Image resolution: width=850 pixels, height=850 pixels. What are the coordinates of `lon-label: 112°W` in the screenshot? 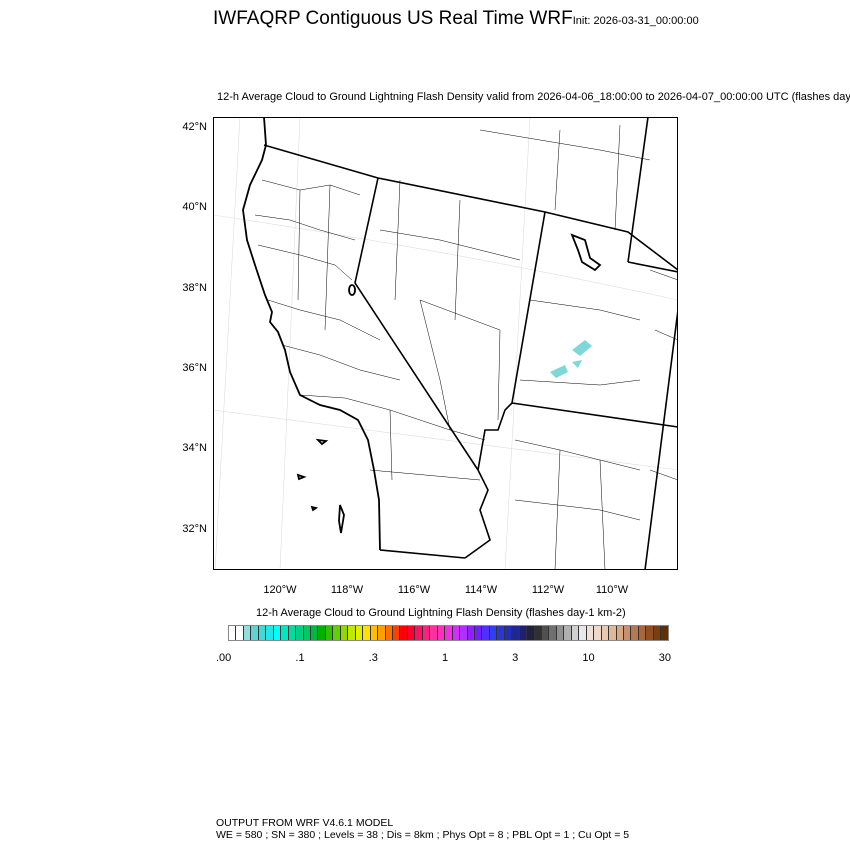 It's located at (548, 590).